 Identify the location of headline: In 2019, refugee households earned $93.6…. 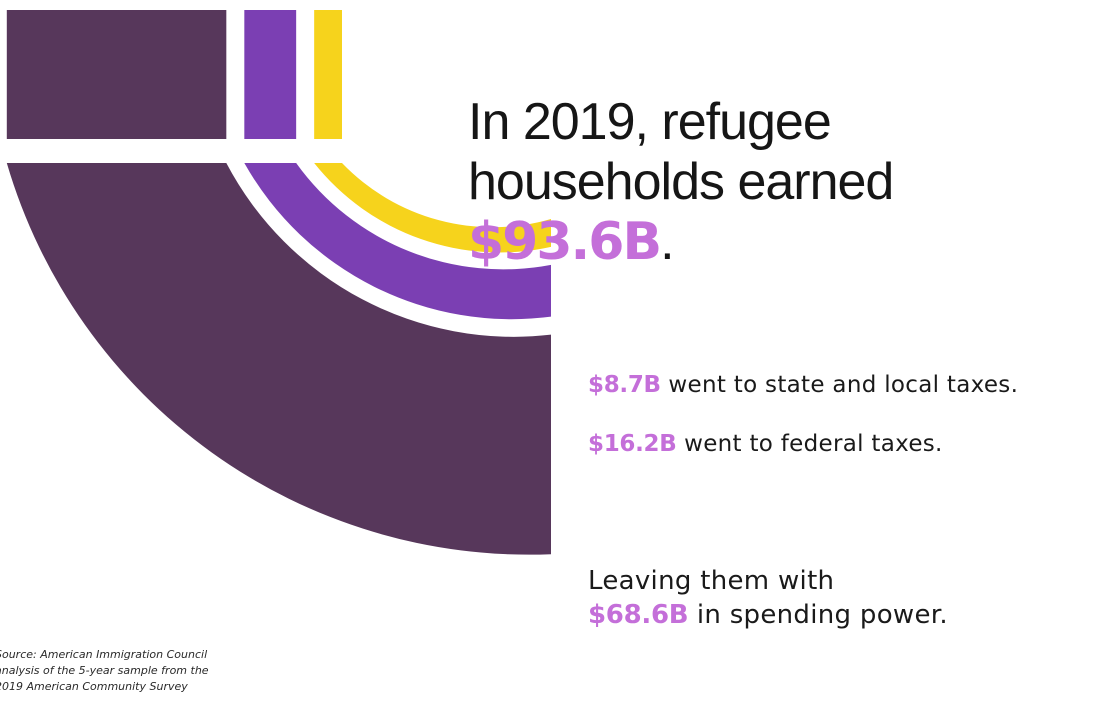
(778, 182).